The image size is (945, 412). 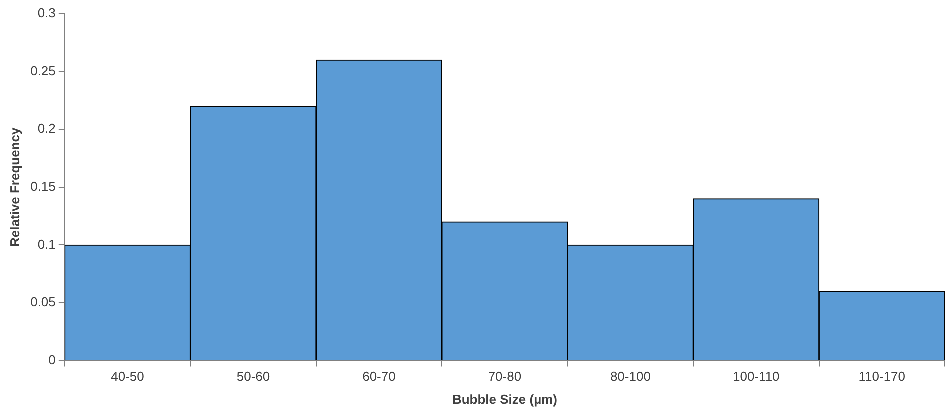 What do you see at coordinates (379, 376) in the screenshot?
I see `x-tick-label: 60-70` at bounding box center [379, 376].